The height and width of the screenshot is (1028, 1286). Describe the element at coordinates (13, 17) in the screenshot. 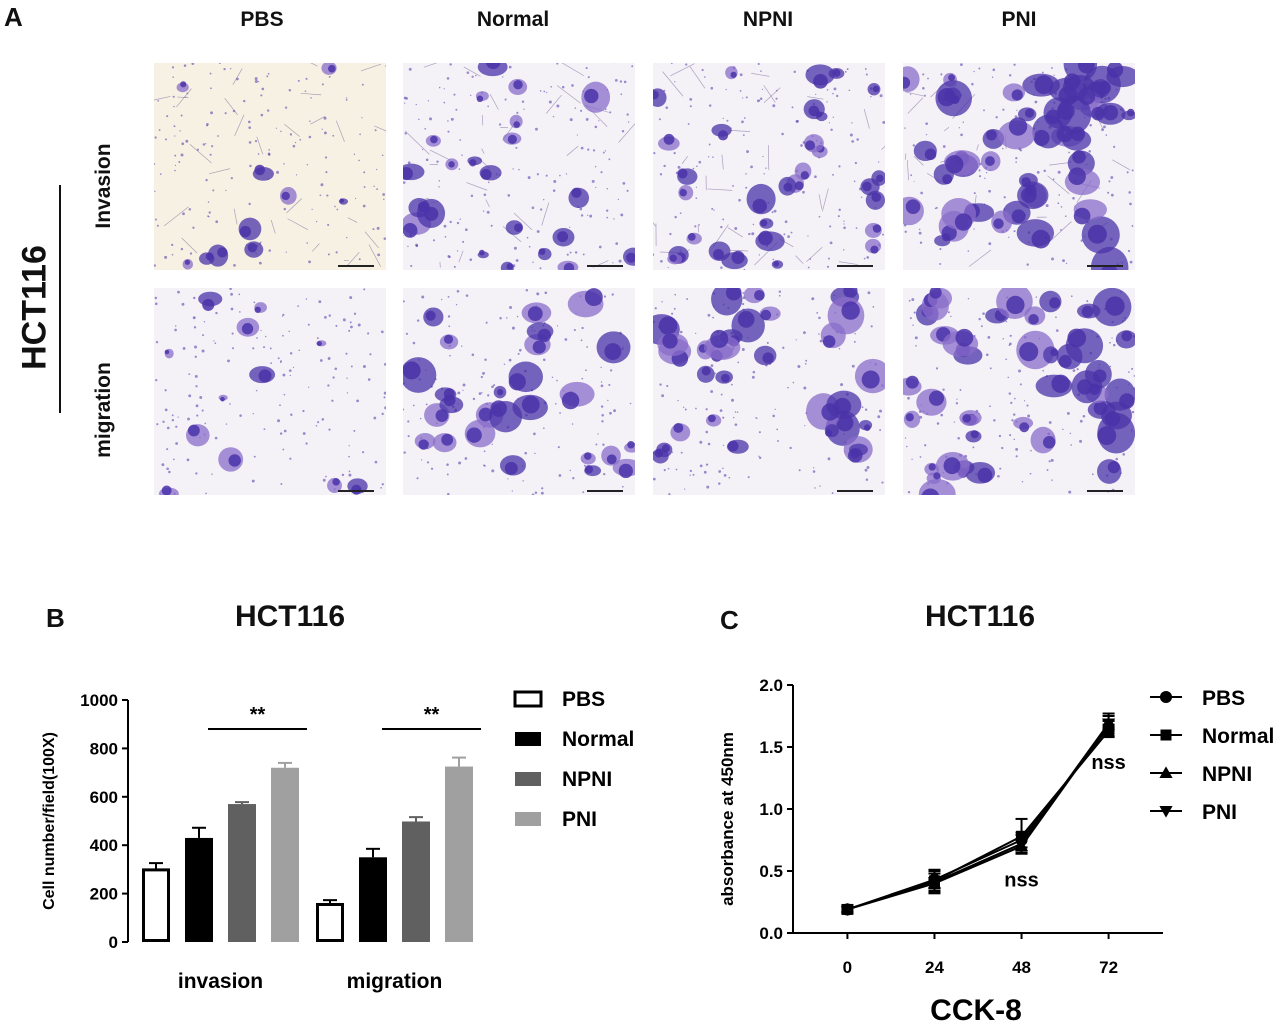

I see `panel-a-letter: A` at that location.